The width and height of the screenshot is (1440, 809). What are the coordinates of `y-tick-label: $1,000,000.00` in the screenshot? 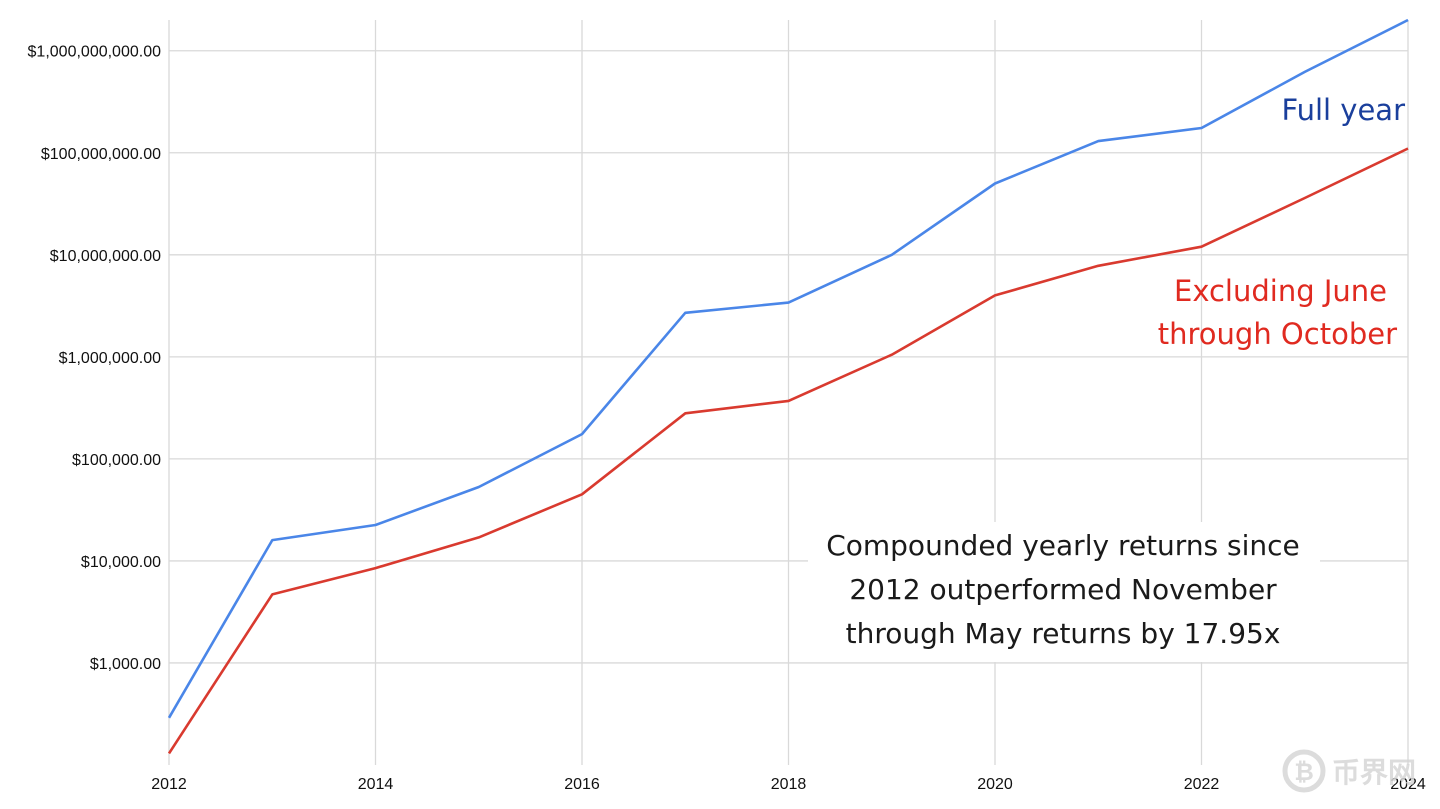 It's located at (110, 358).